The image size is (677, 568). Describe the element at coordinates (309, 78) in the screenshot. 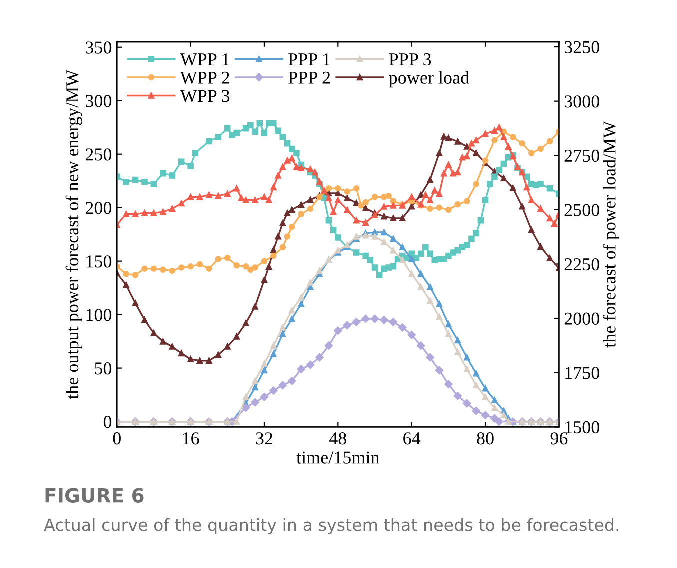

I see `legend-label: PPP 2` at that location.